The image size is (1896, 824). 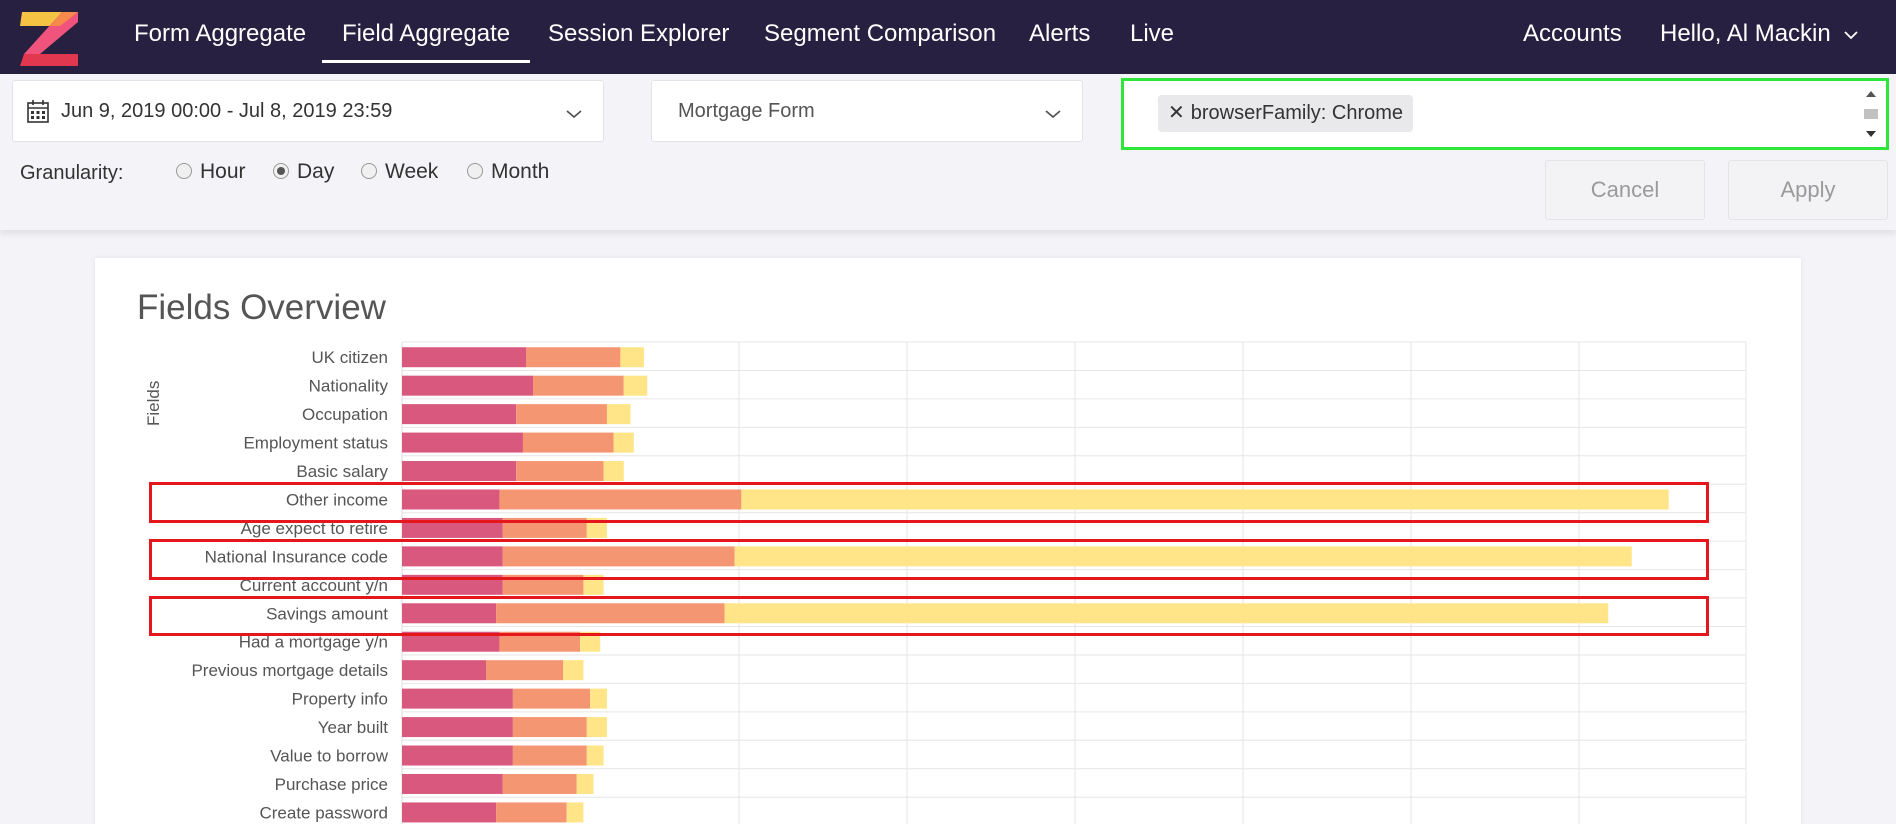 What do you see at coordinates (296, 556) in the screenshot?
I see `y-tick-label: National Insurance code` at bounding box center [296, 556].